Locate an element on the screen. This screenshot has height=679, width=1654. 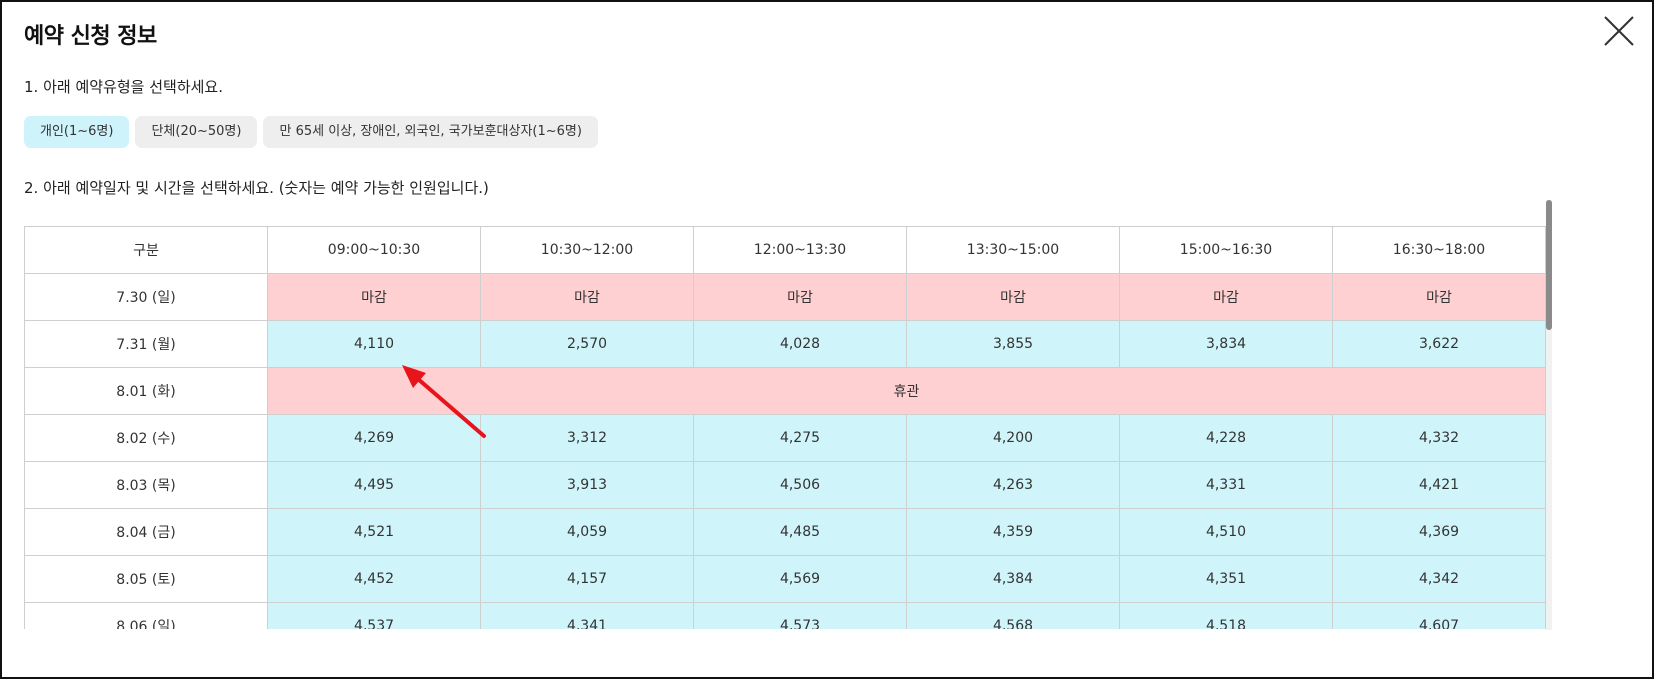
holiday-cell: 휴관 is located at coordinates (906, 391).